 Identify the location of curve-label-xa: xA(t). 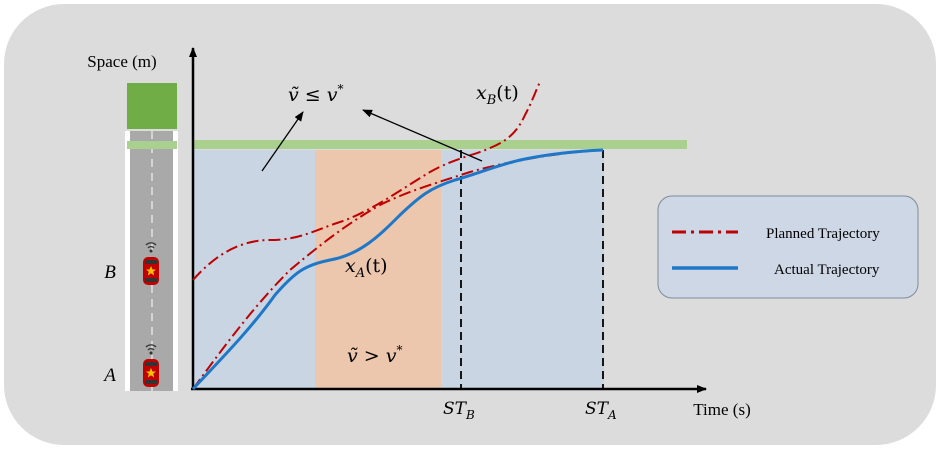
(366, 268).